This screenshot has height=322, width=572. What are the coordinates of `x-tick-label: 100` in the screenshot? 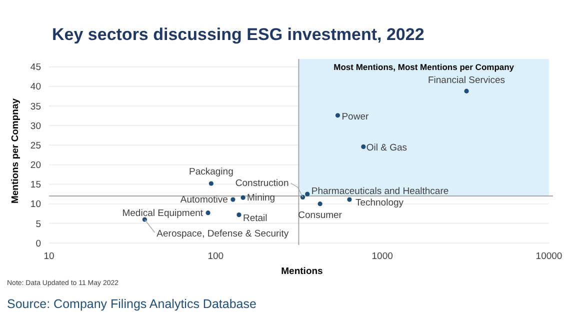 It's located at (216, 256).